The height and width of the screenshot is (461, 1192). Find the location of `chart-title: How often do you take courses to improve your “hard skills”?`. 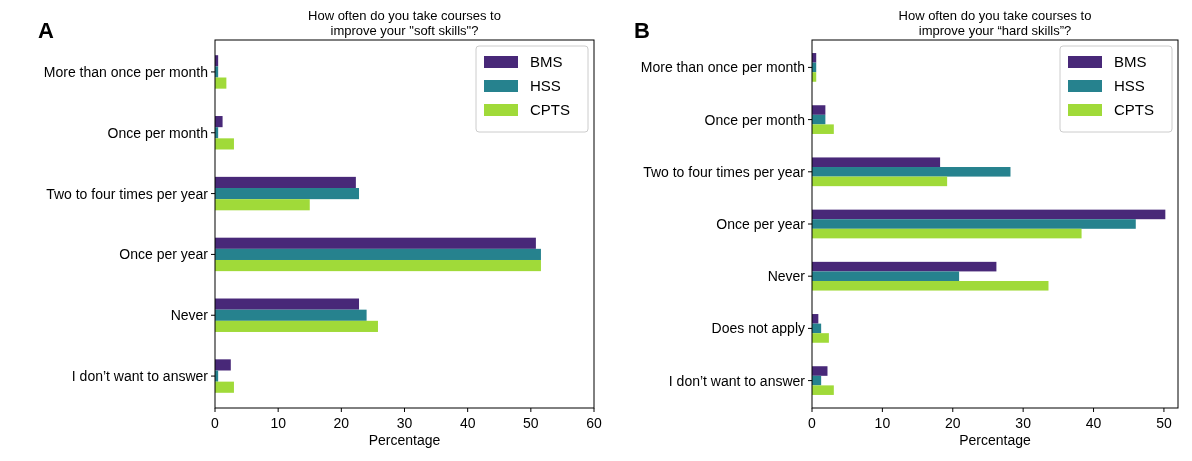

chart-title: How often do you take courses to improve your “hard skills”? is located at coordinates (995, 23).